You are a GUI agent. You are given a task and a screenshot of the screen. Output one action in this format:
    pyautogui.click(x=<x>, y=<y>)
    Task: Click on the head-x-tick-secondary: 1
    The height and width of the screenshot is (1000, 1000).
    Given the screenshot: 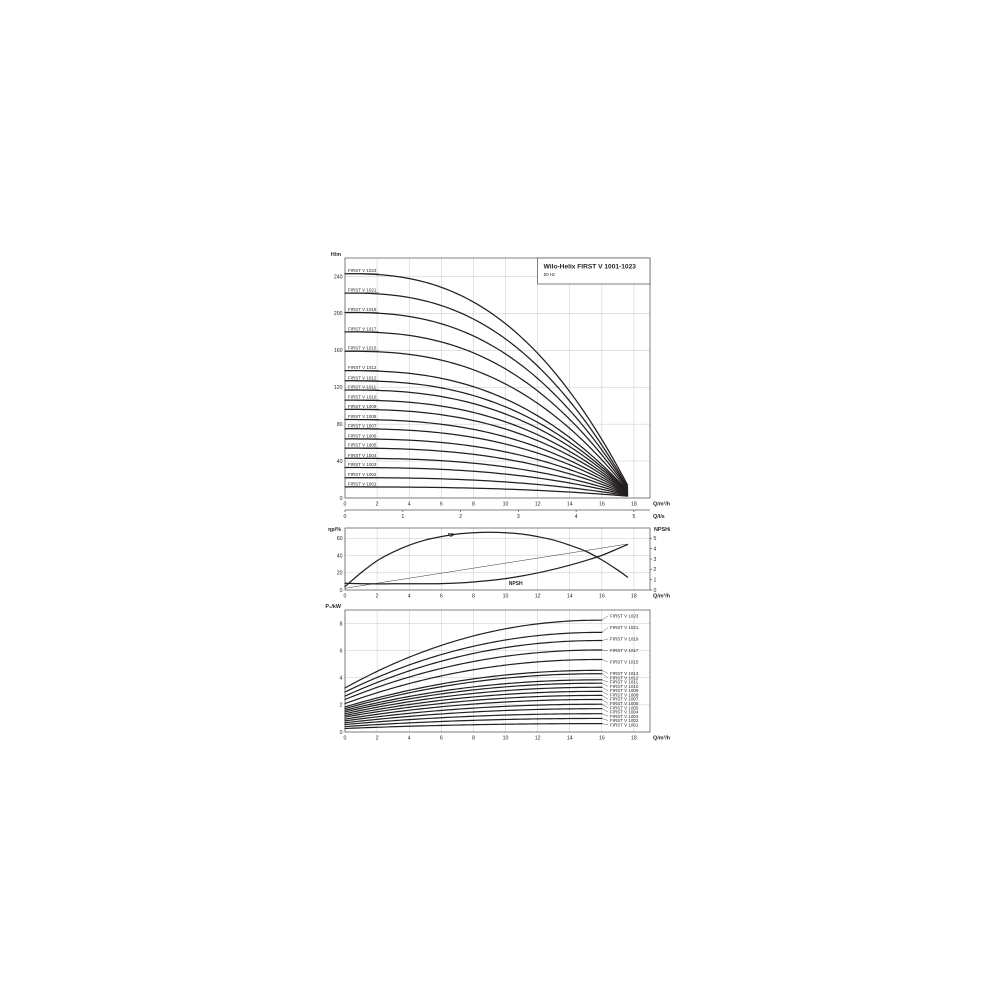 What is the action you would take?
    pyautogui.click(x=402, y=517)
    